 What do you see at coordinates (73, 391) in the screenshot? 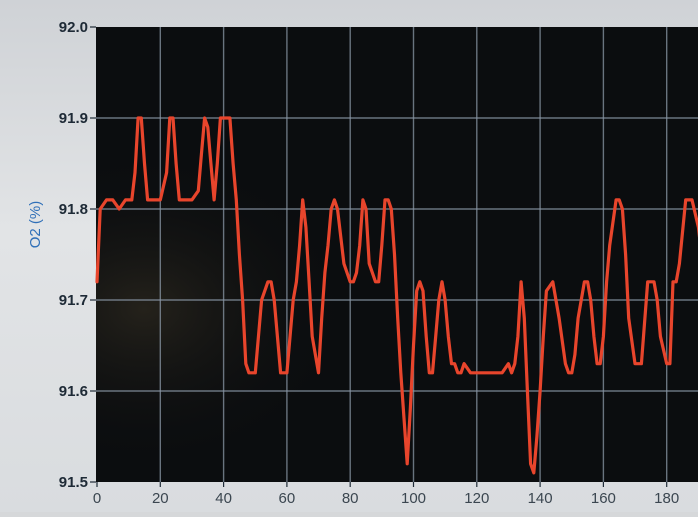
I see `y-tick-label: 91.6` at bounding box center [73, 391].